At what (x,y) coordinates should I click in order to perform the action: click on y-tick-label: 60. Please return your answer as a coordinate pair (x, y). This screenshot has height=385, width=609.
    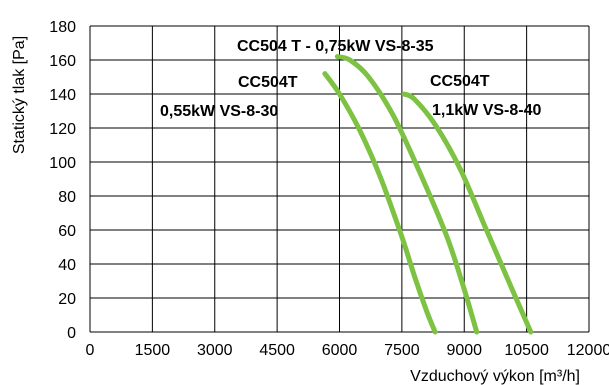
    Looking at the image, I should click on (67, 231).